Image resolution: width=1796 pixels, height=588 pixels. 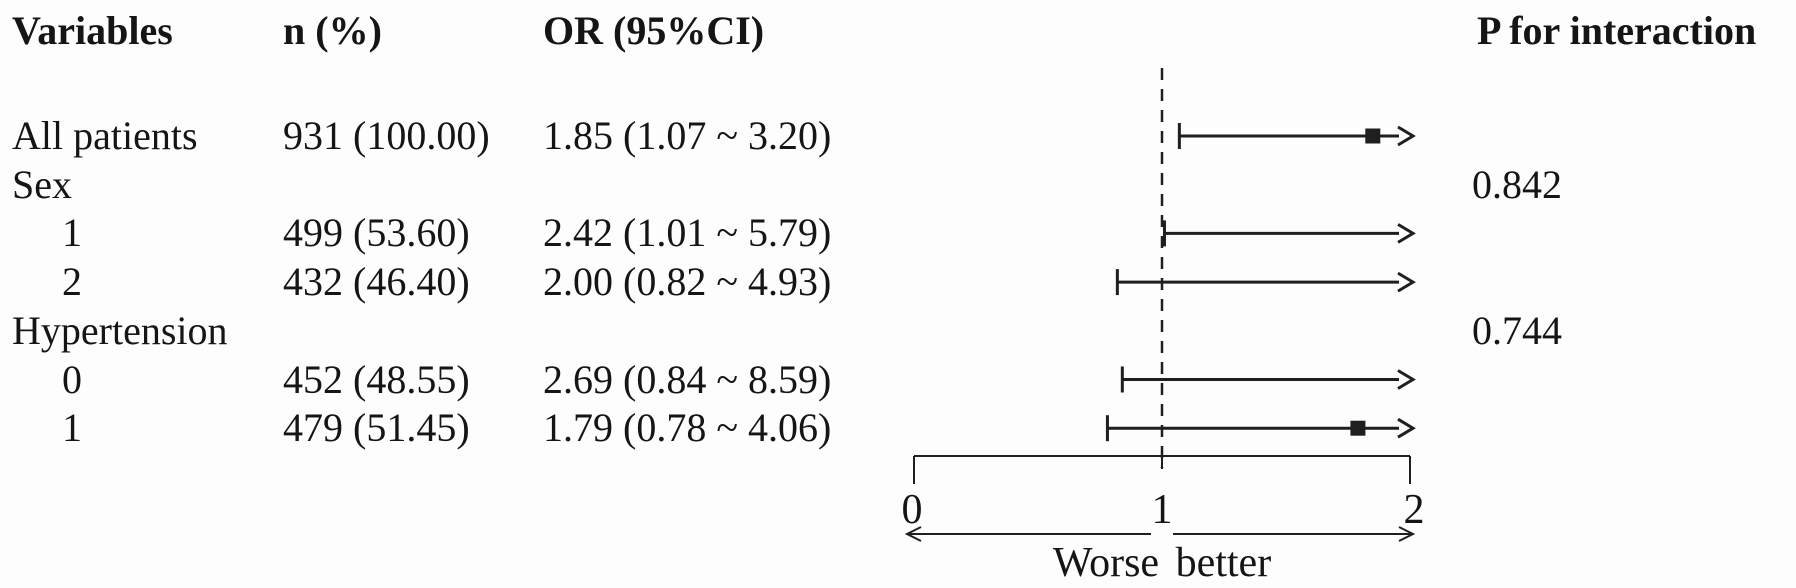 I want to click on x-axis-tick-label-0: 0, so click(x=912, y=510).